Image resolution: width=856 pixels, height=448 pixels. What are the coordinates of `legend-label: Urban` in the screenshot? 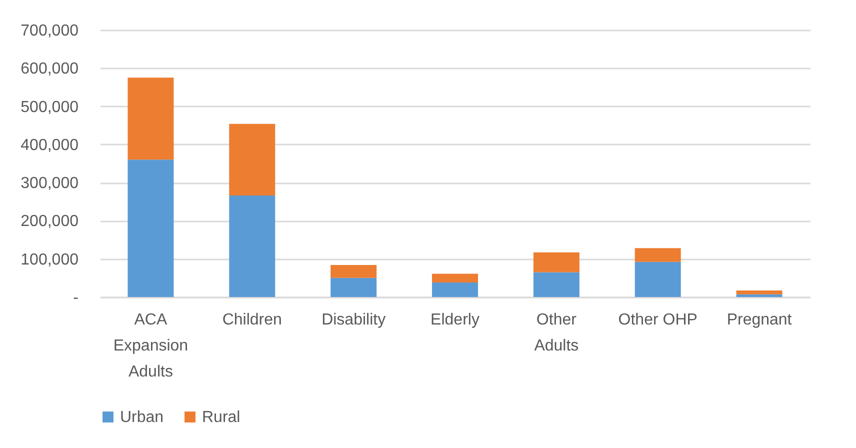 It's located at (142, 417).